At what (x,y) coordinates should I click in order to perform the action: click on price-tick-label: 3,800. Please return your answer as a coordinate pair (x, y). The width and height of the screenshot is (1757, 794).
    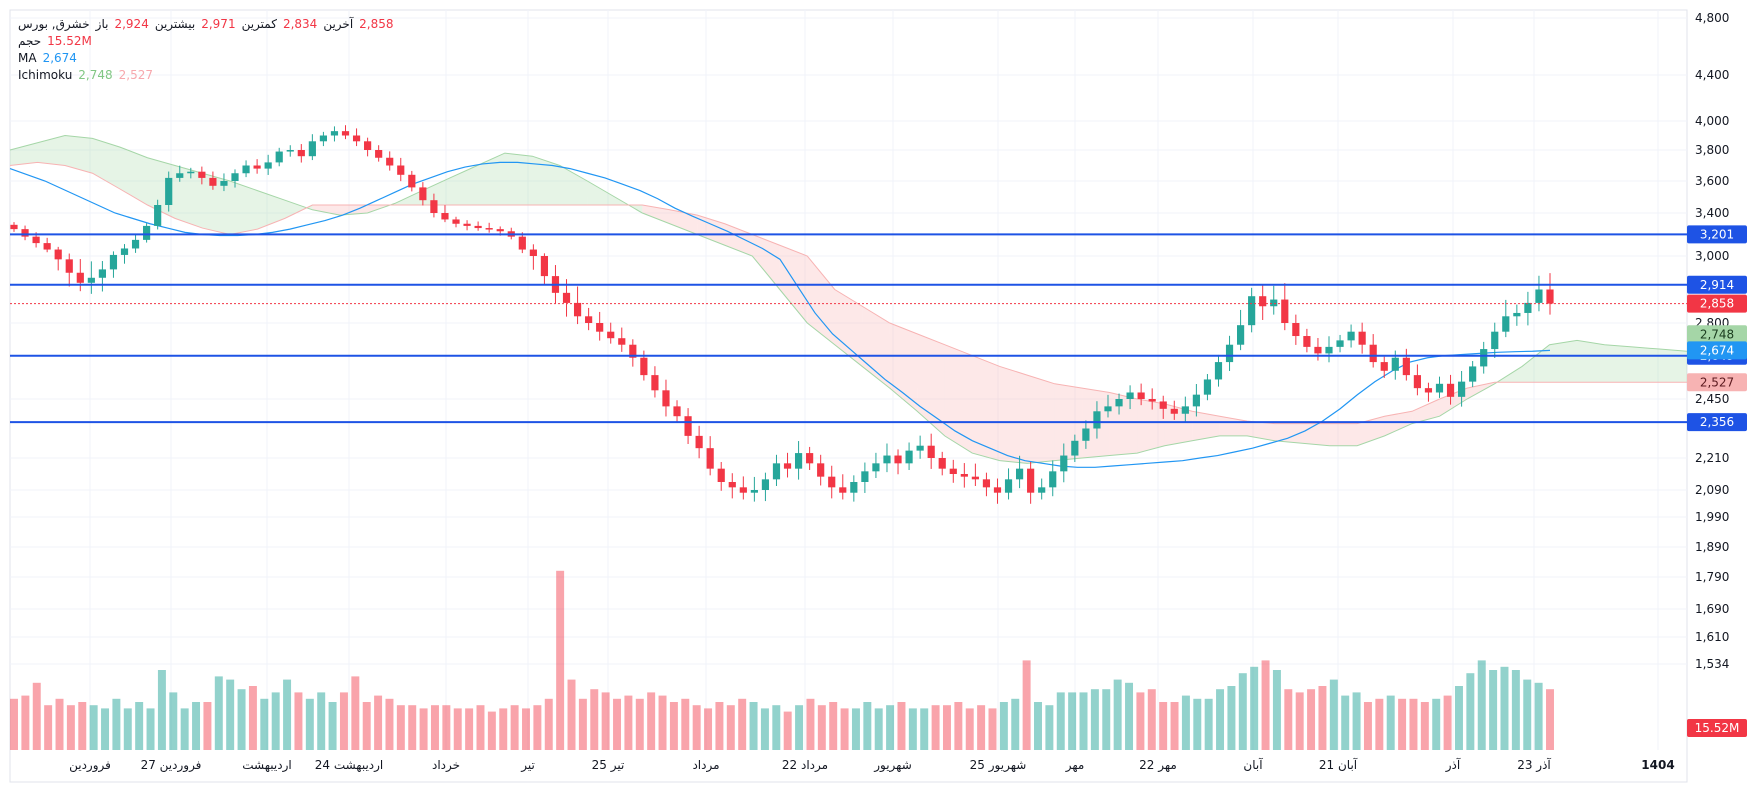
    Looking at the image, I should click on (1712, 150).